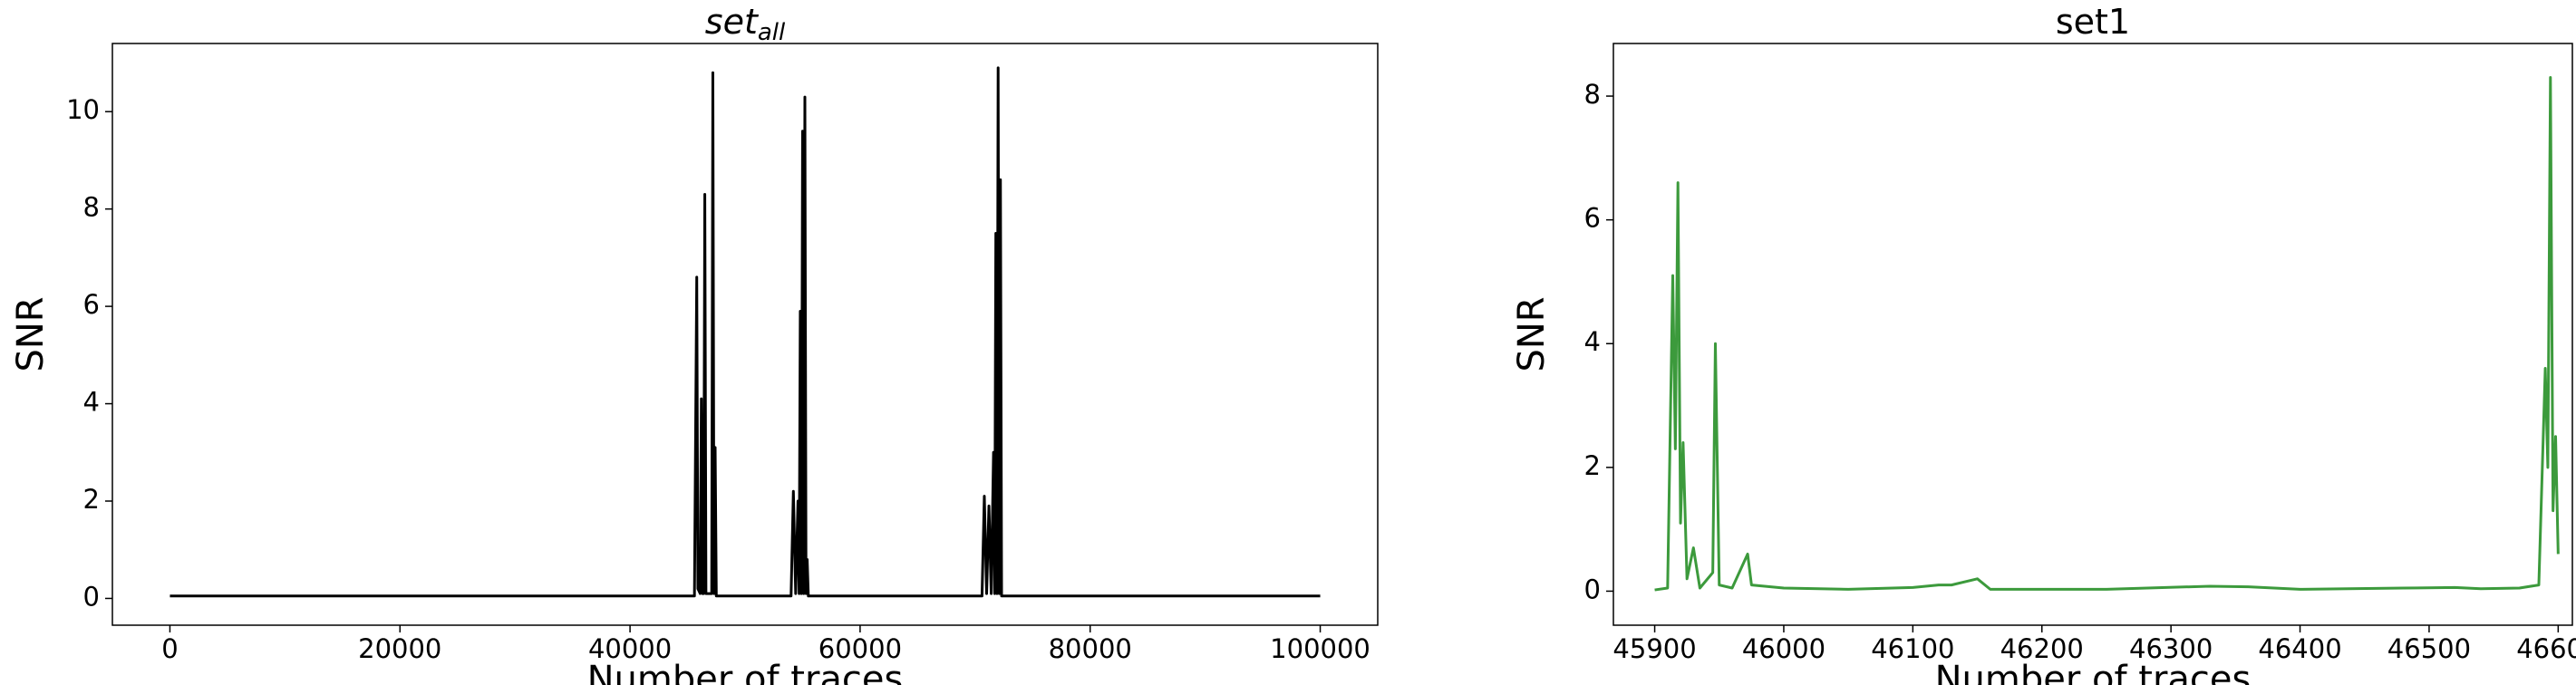  What do you see at coordinates (399, 648) in the screenshot?
I see `x-tick-label: 20000` at bounding box center [399, 648].